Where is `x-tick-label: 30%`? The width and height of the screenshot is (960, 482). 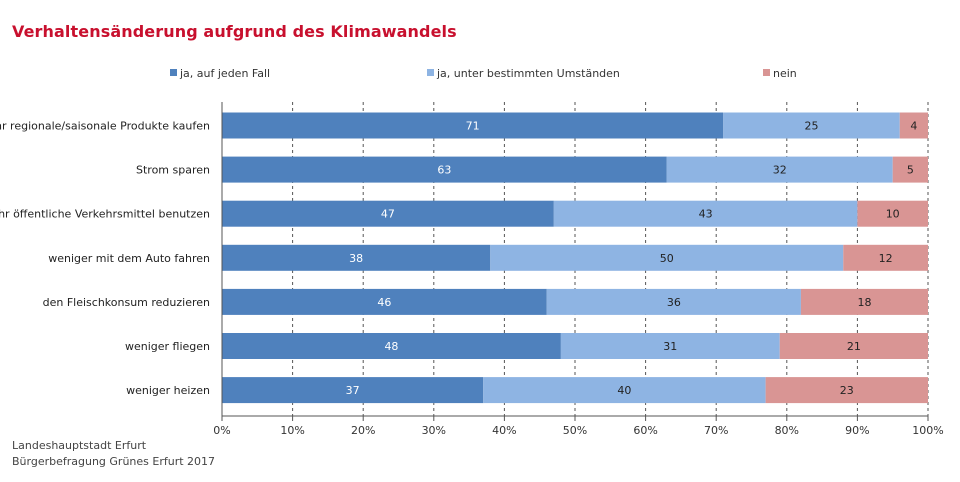 x-tick-label: 30% is located at coordinates (434, 430).